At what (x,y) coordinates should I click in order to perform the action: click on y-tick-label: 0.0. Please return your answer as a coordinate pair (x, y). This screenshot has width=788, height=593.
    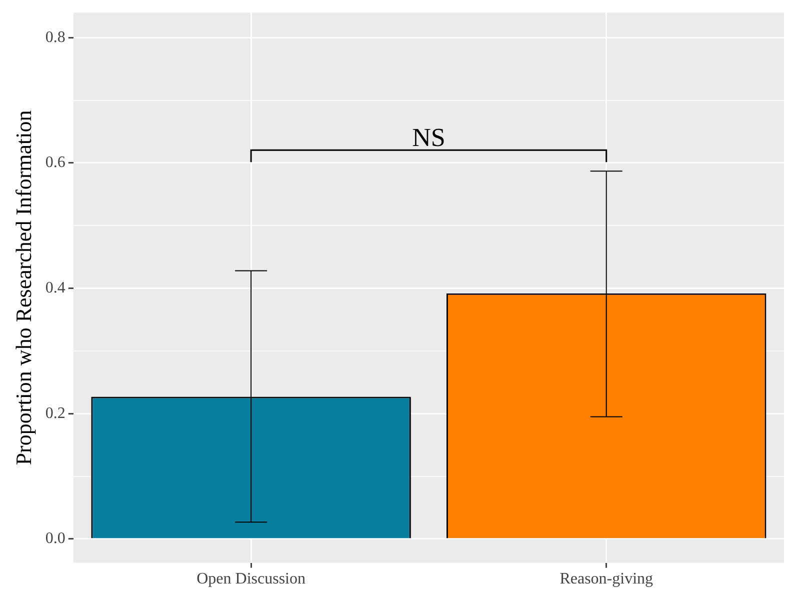
    Looking at the image, I should click on (55, 539).